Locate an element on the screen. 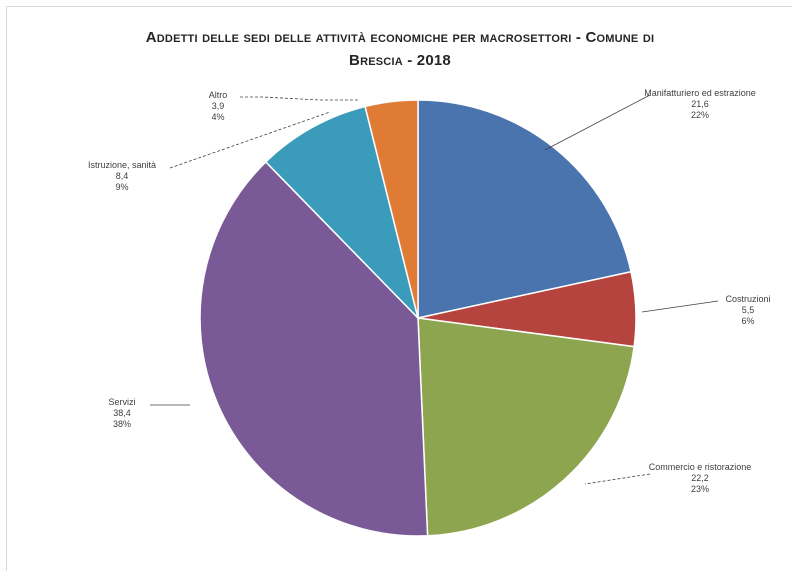  slice-label-value: 5,5 is located at coordinates (748, 310).